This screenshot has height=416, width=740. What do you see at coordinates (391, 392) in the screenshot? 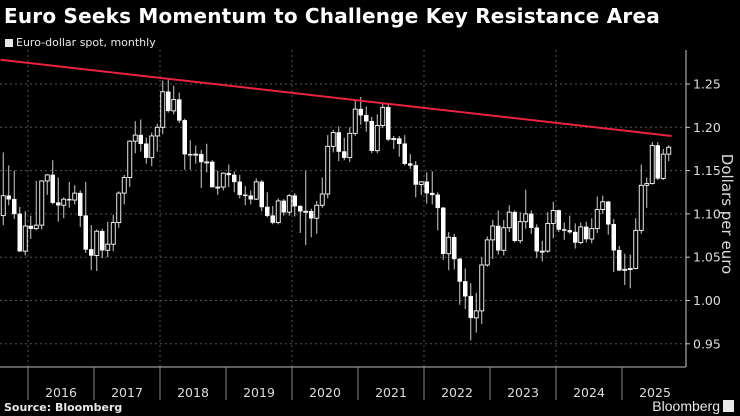
I see `x-tick-label: 2021` at bounding box center [391, 392].